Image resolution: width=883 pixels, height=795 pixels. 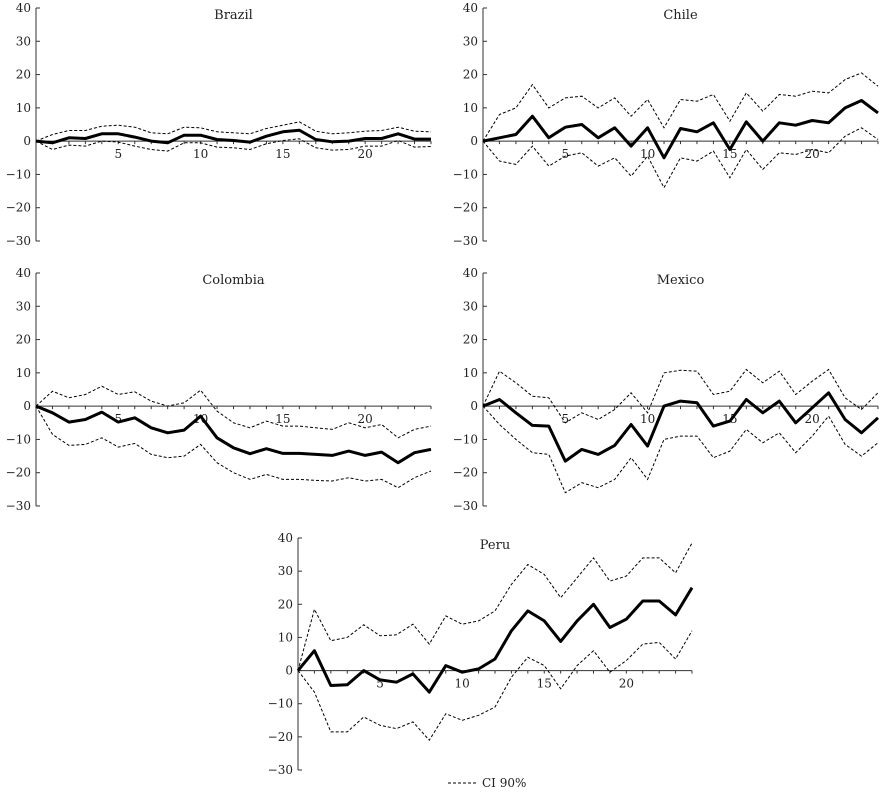 I want to click on legend-dashed-line-icon, so click(x=463, y=783).